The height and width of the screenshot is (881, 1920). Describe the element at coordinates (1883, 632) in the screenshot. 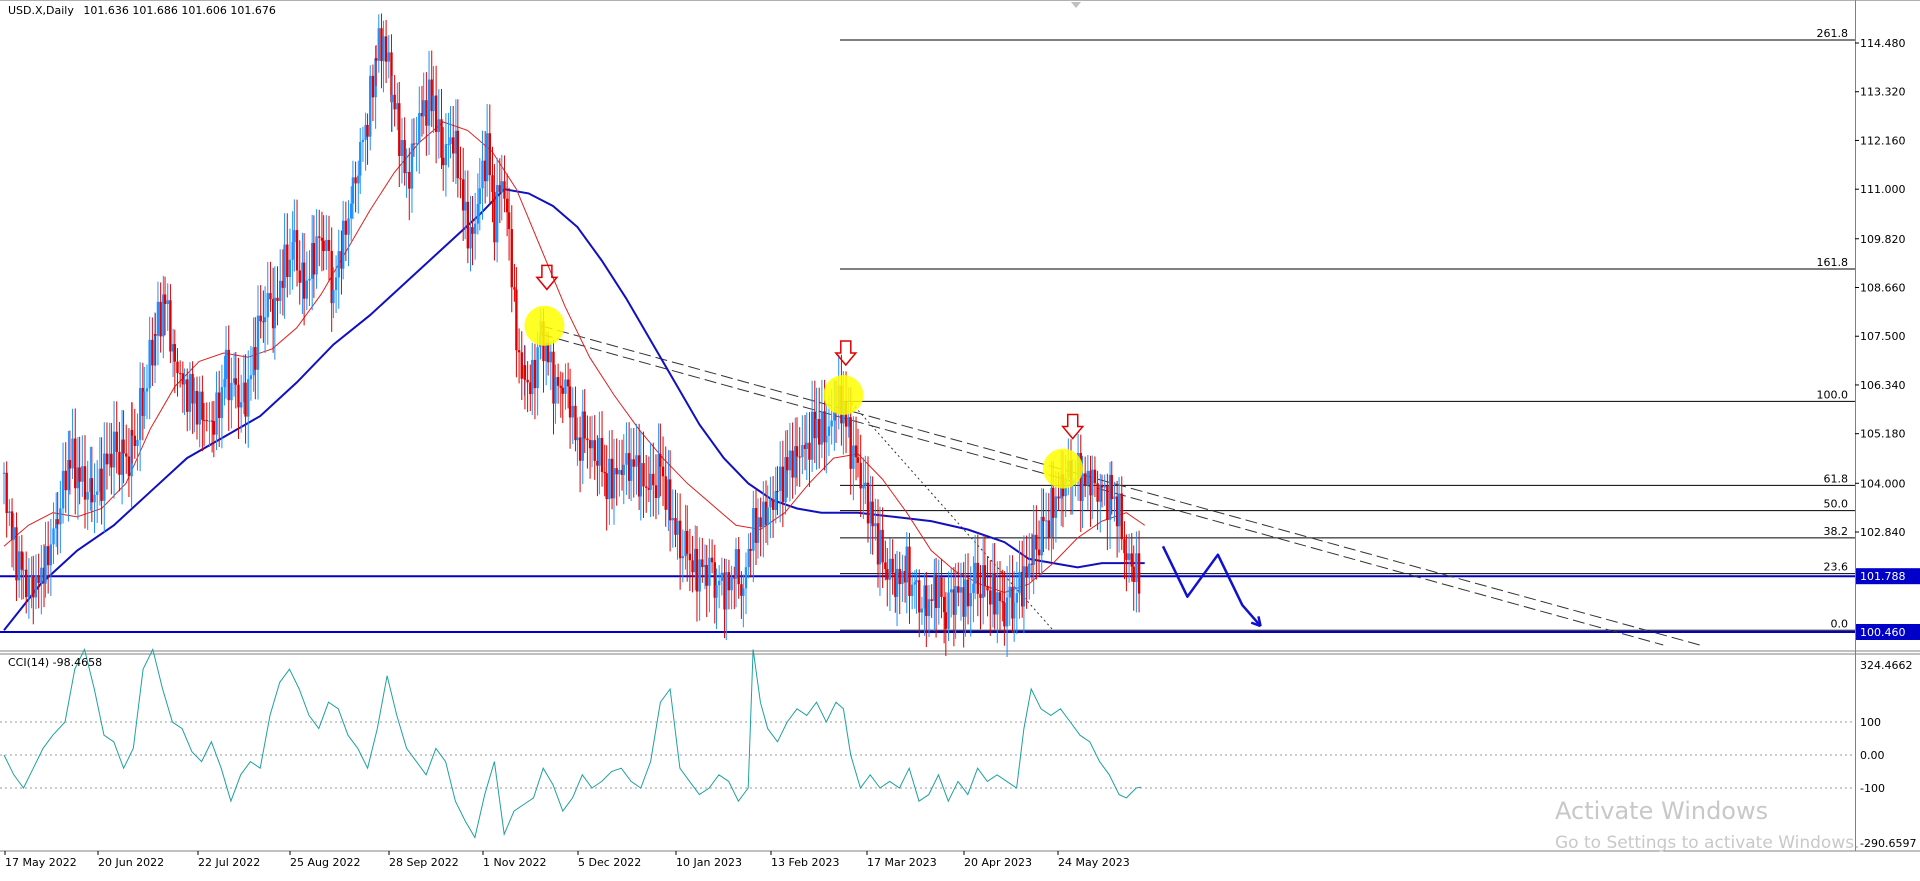

I see `support-price-tag: 100.460` at that location.